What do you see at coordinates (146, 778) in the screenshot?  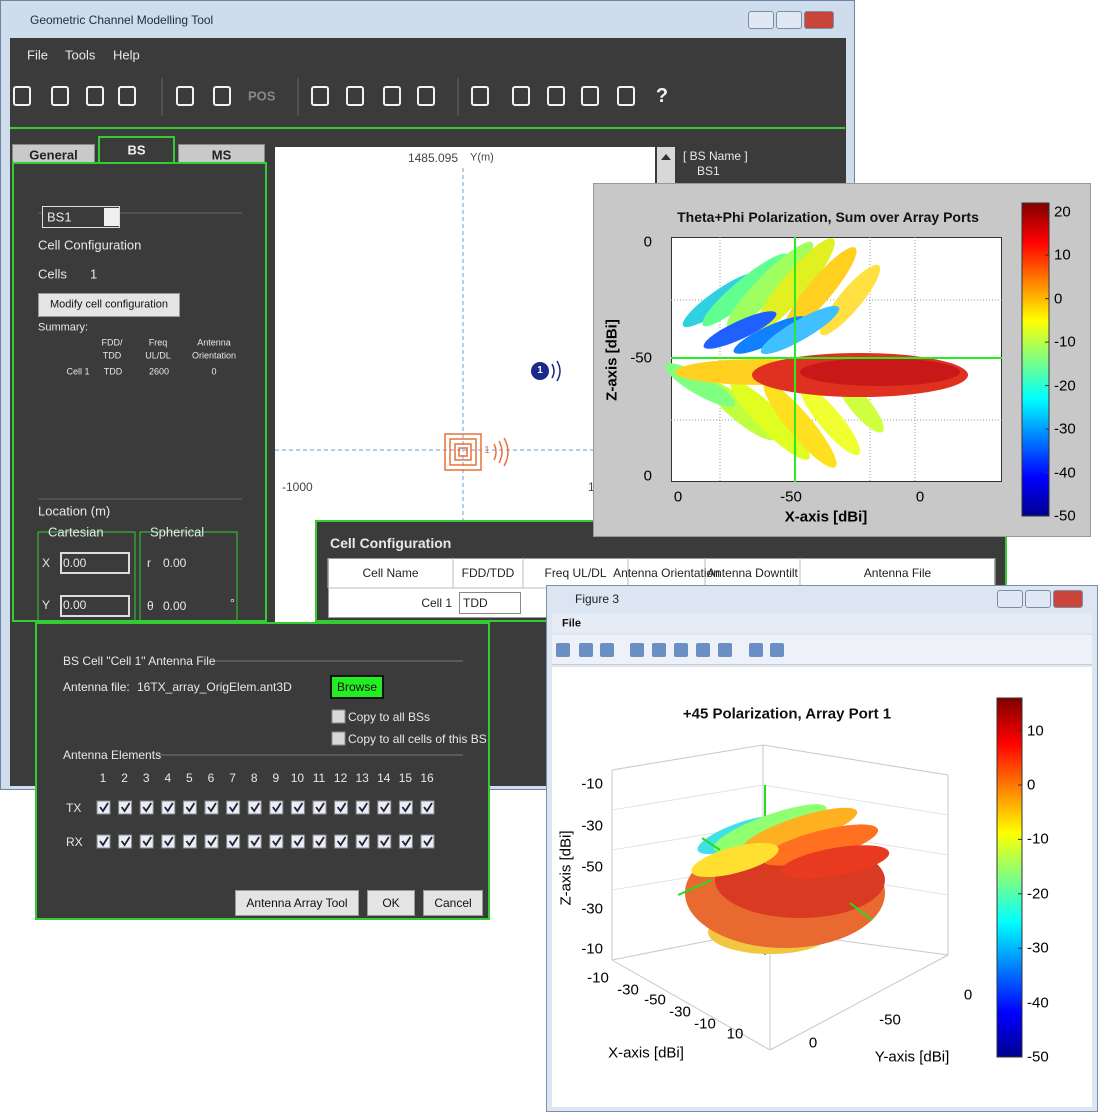 I see `element-number: 3` at bounding box center [146, 778].